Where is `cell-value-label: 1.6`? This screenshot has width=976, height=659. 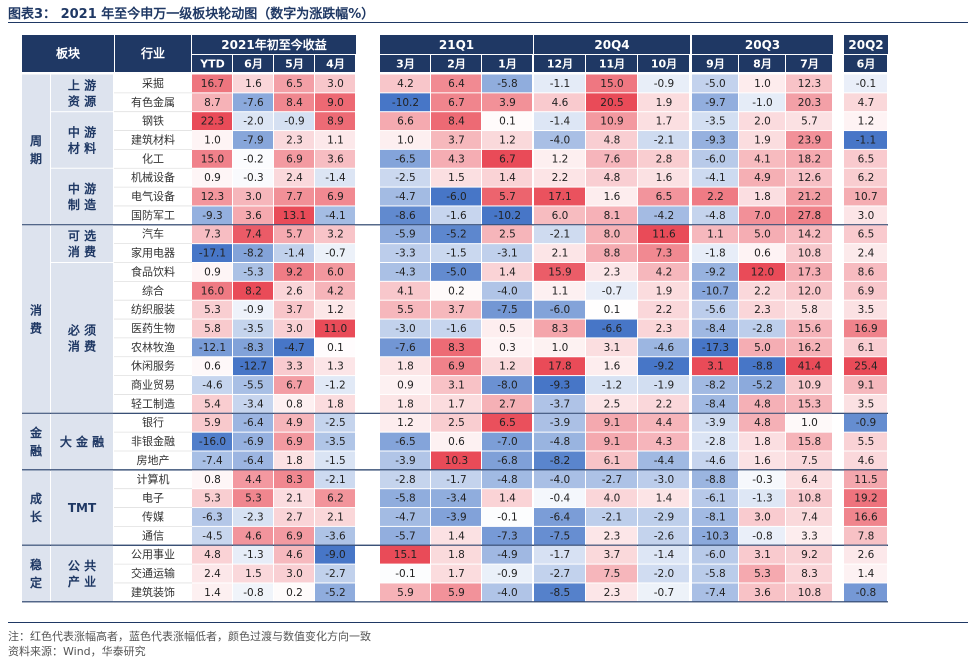 cell-value-label: 1.6 is located at coordinates (664, 178).